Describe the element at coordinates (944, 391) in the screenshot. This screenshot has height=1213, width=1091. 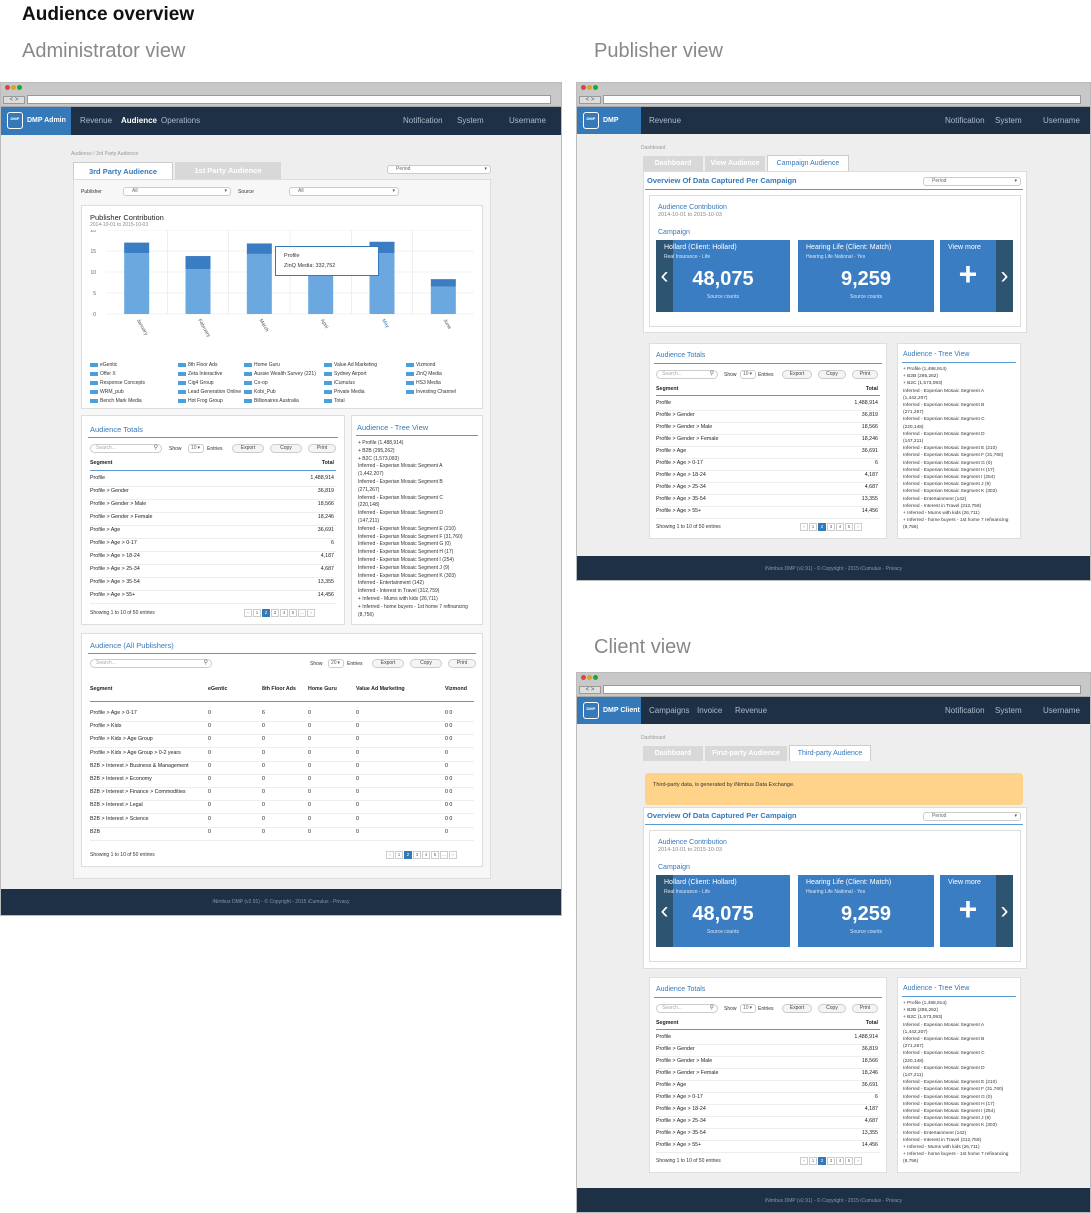
I see `tree-item: Inferred - Experian Mosaic Segment A` at that location.